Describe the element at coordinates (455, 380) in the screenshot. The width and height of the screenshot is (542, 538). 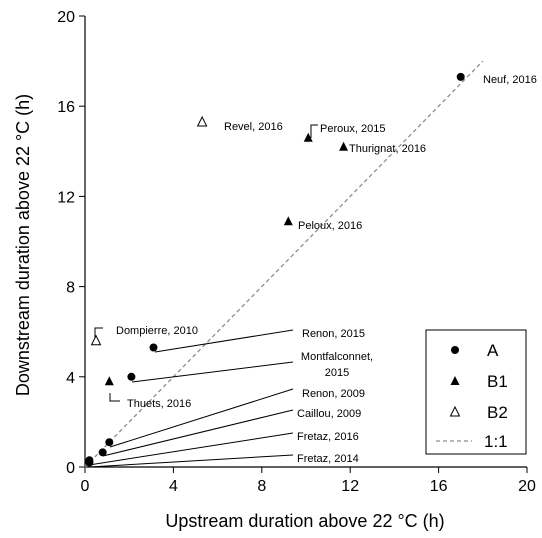
I see `legend-marker-b1` at that location.